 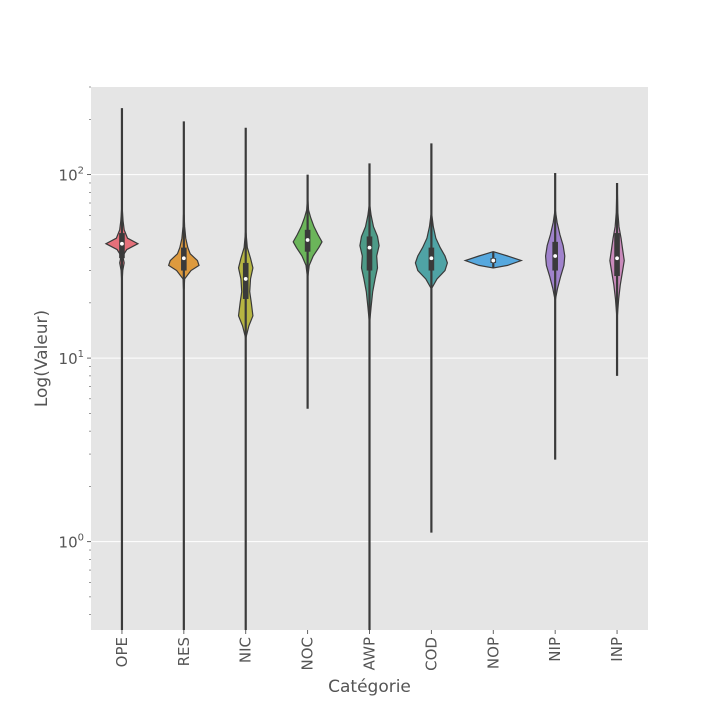 What do you see at coordinates (370, 653) in the screenshot?
I see `x-tick-label-awp: AWP` at bounding box center [370, 653].